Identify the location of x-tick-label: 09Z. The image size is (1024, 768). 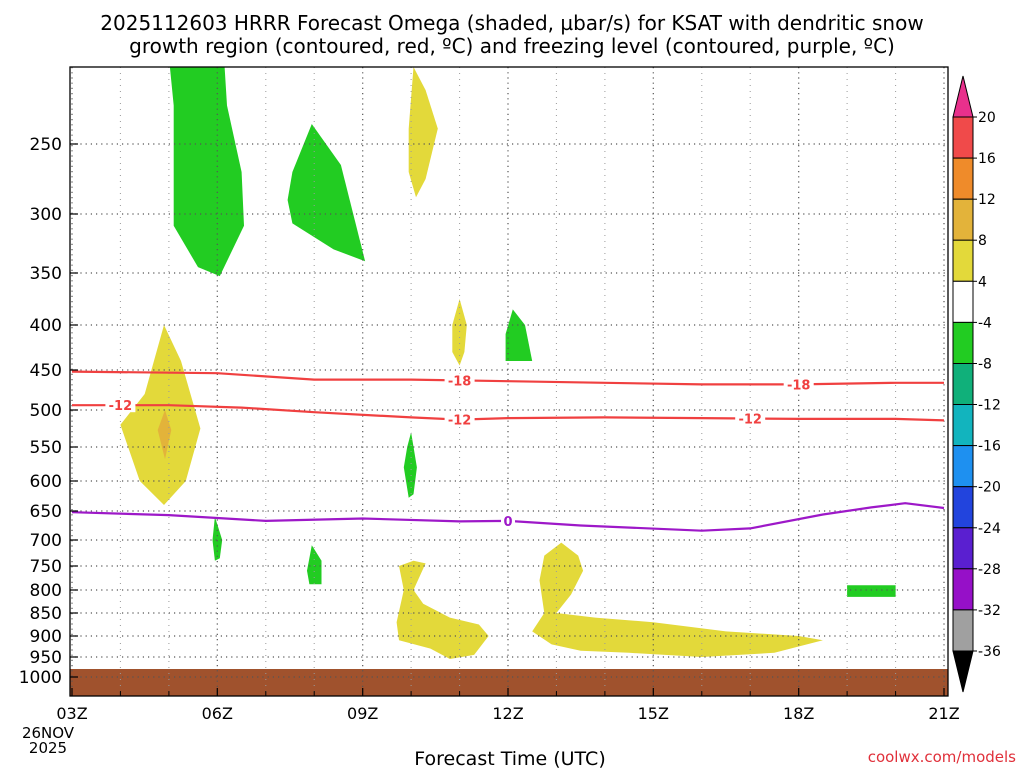
(362, 713).